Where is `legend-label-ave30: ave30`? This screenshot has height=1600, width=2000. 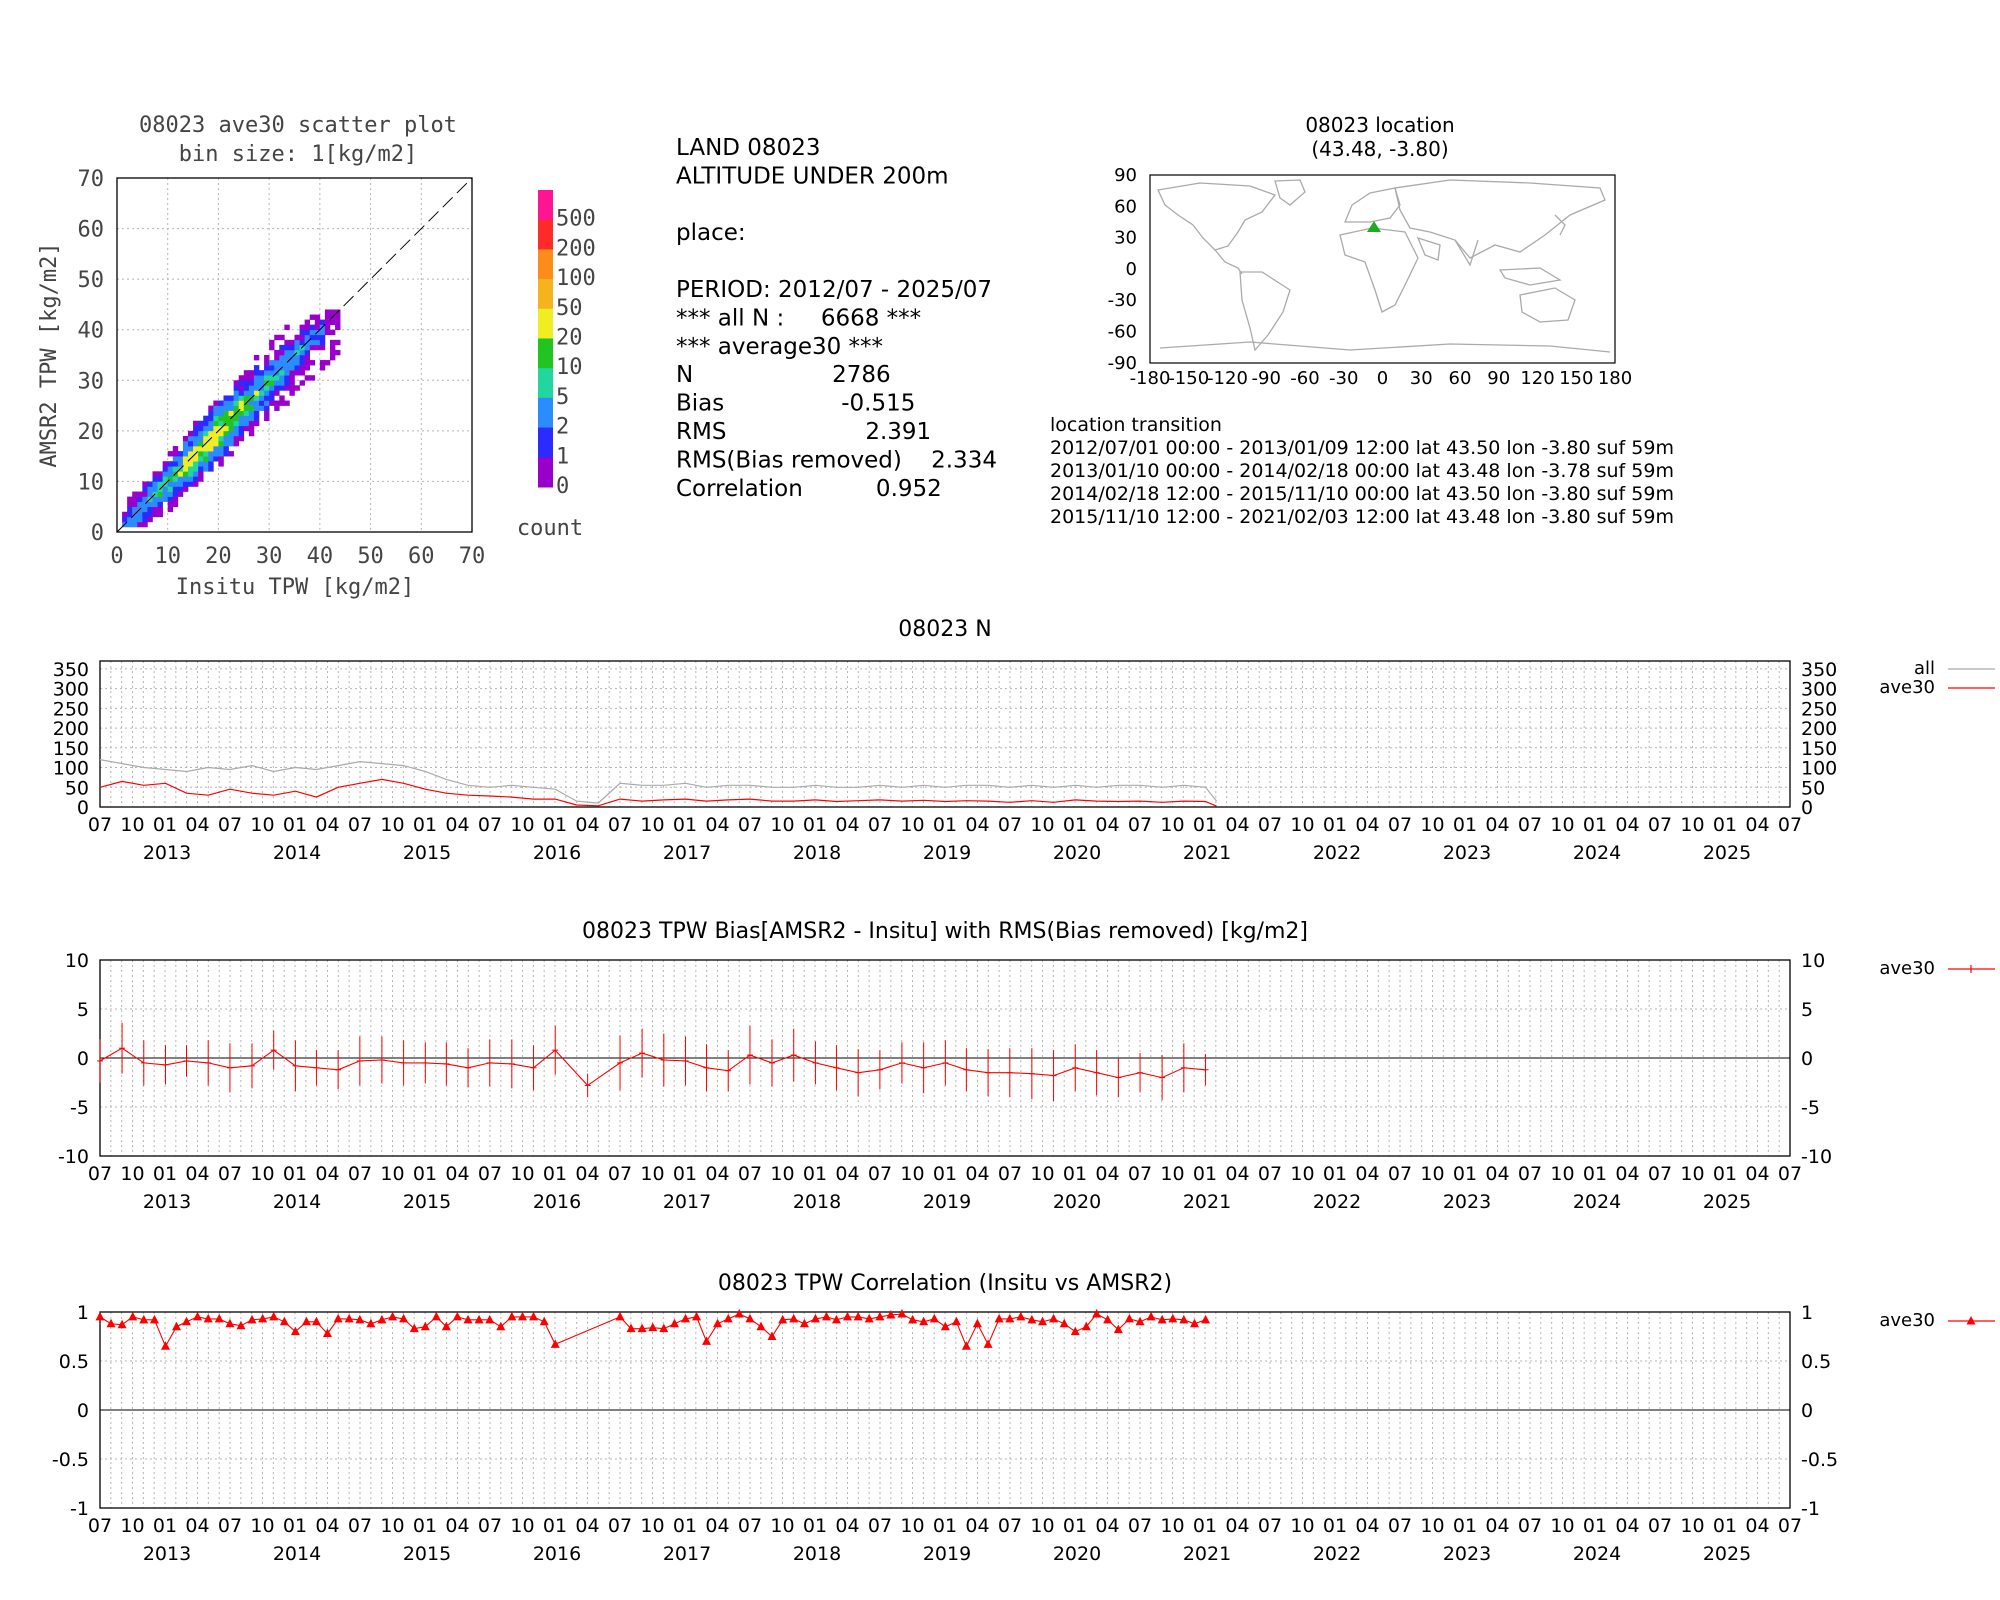
legend-label-ave30: ave30 is located at coordinates (1907, 687).